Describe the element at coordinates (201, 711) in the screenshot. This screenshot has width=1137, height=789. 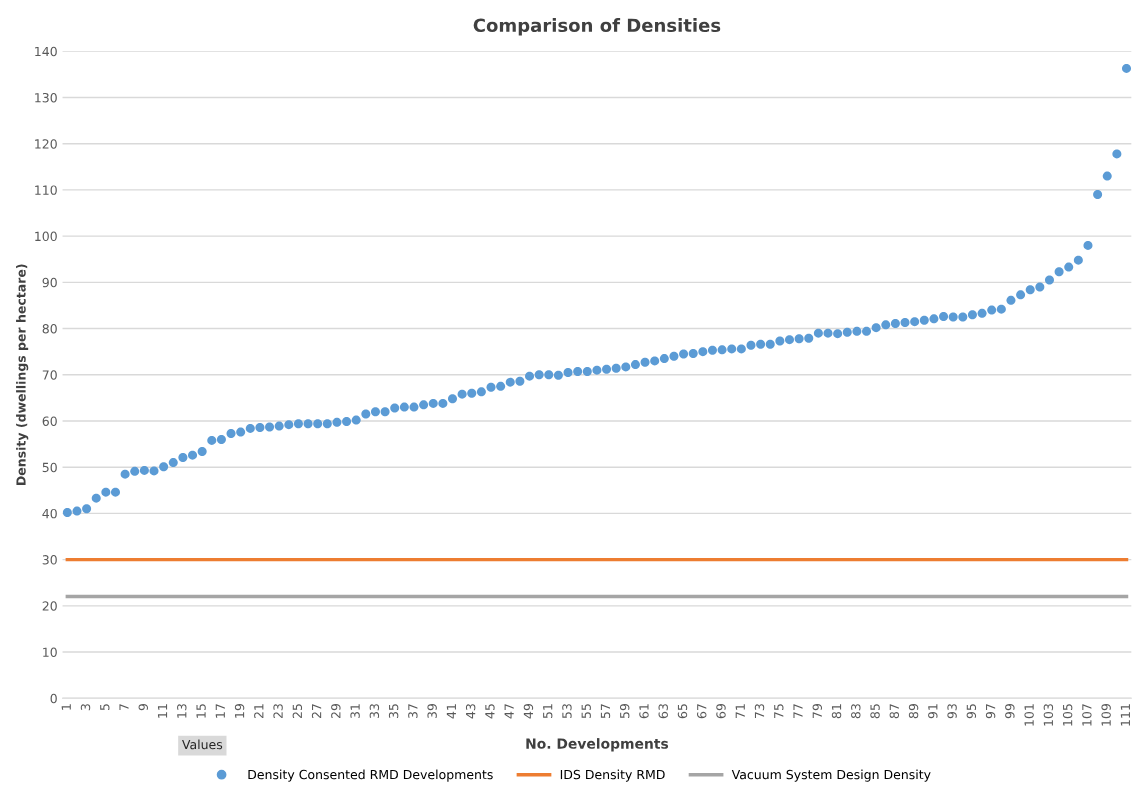
I see `x-tick-label: 15` at that location.